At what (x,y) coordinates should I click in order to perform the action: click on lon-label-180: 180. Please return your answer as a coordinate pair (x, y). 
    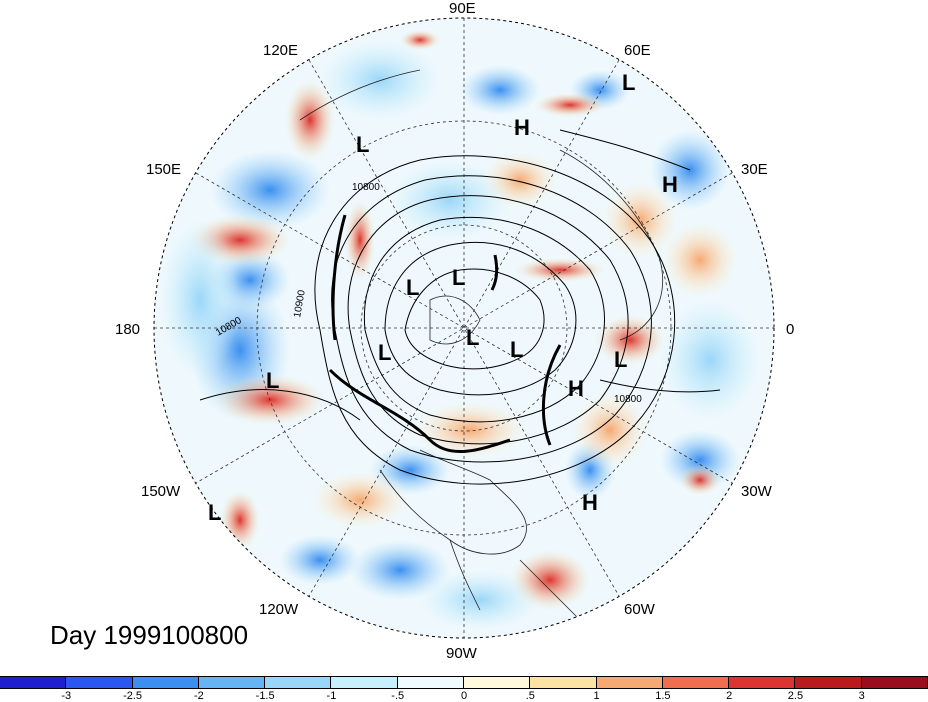
    Looking at the image, I should click on (127, 329).